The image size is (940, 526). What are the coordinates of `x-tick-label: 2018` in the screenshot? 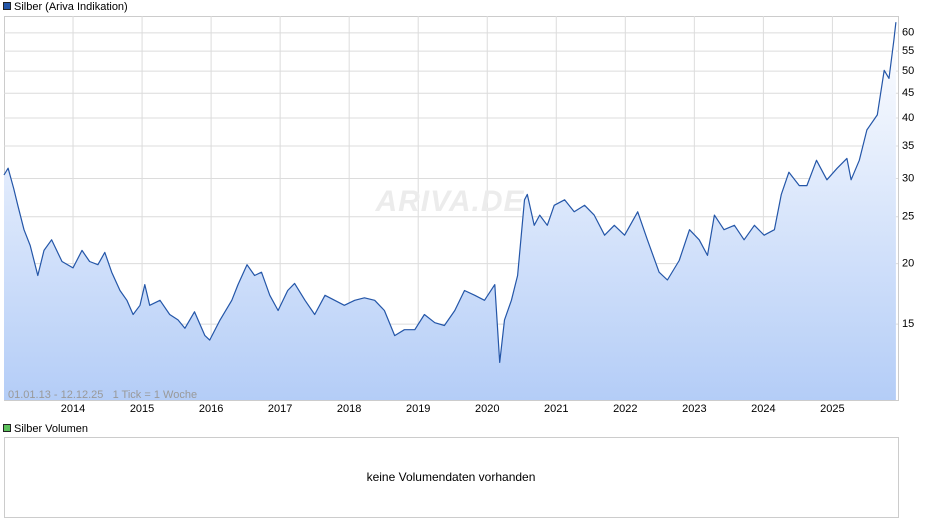 It's located at (349, 409).